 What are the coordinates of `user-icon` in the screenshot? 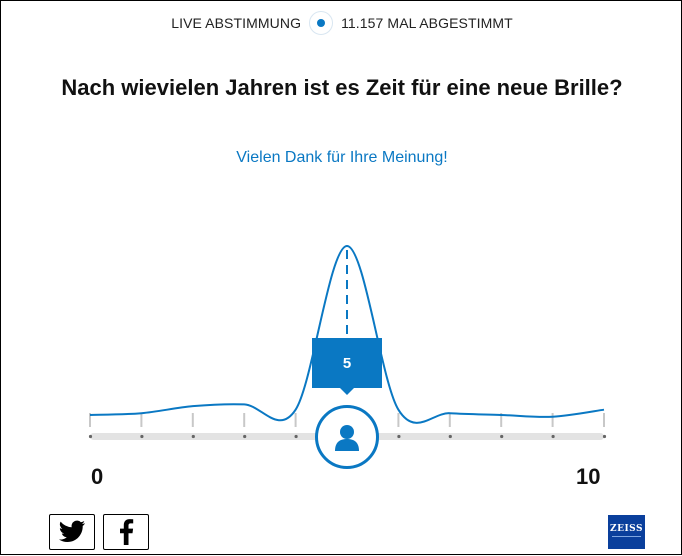 It's located at (347, 438).